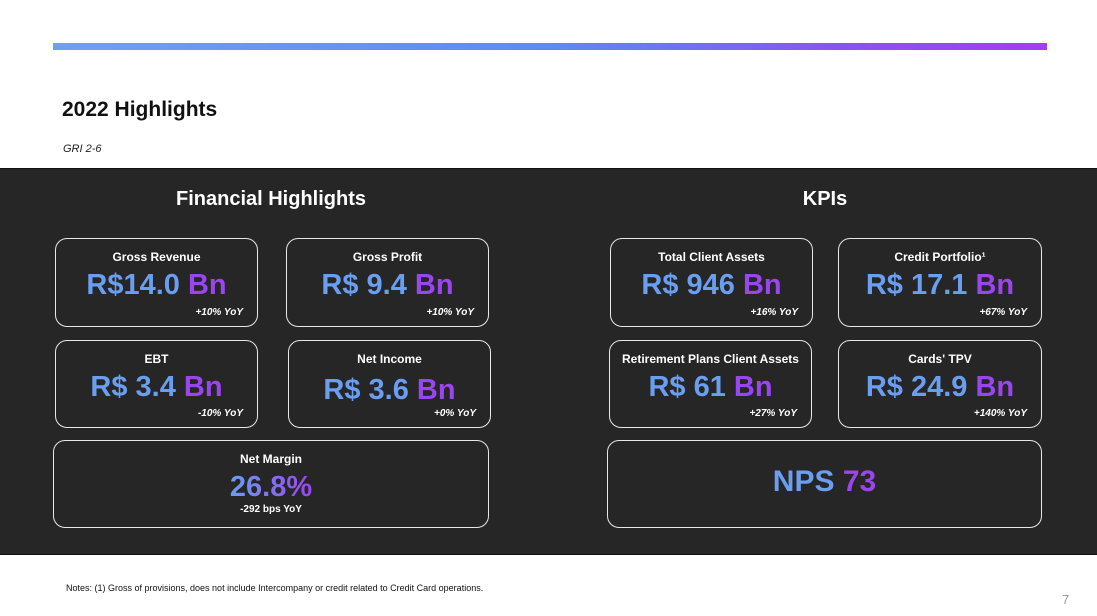  What do you see at coordinates (455, 413) in the screenshot?
I see `card-yoy: +0% YoY` at bounding box center [455, 413].